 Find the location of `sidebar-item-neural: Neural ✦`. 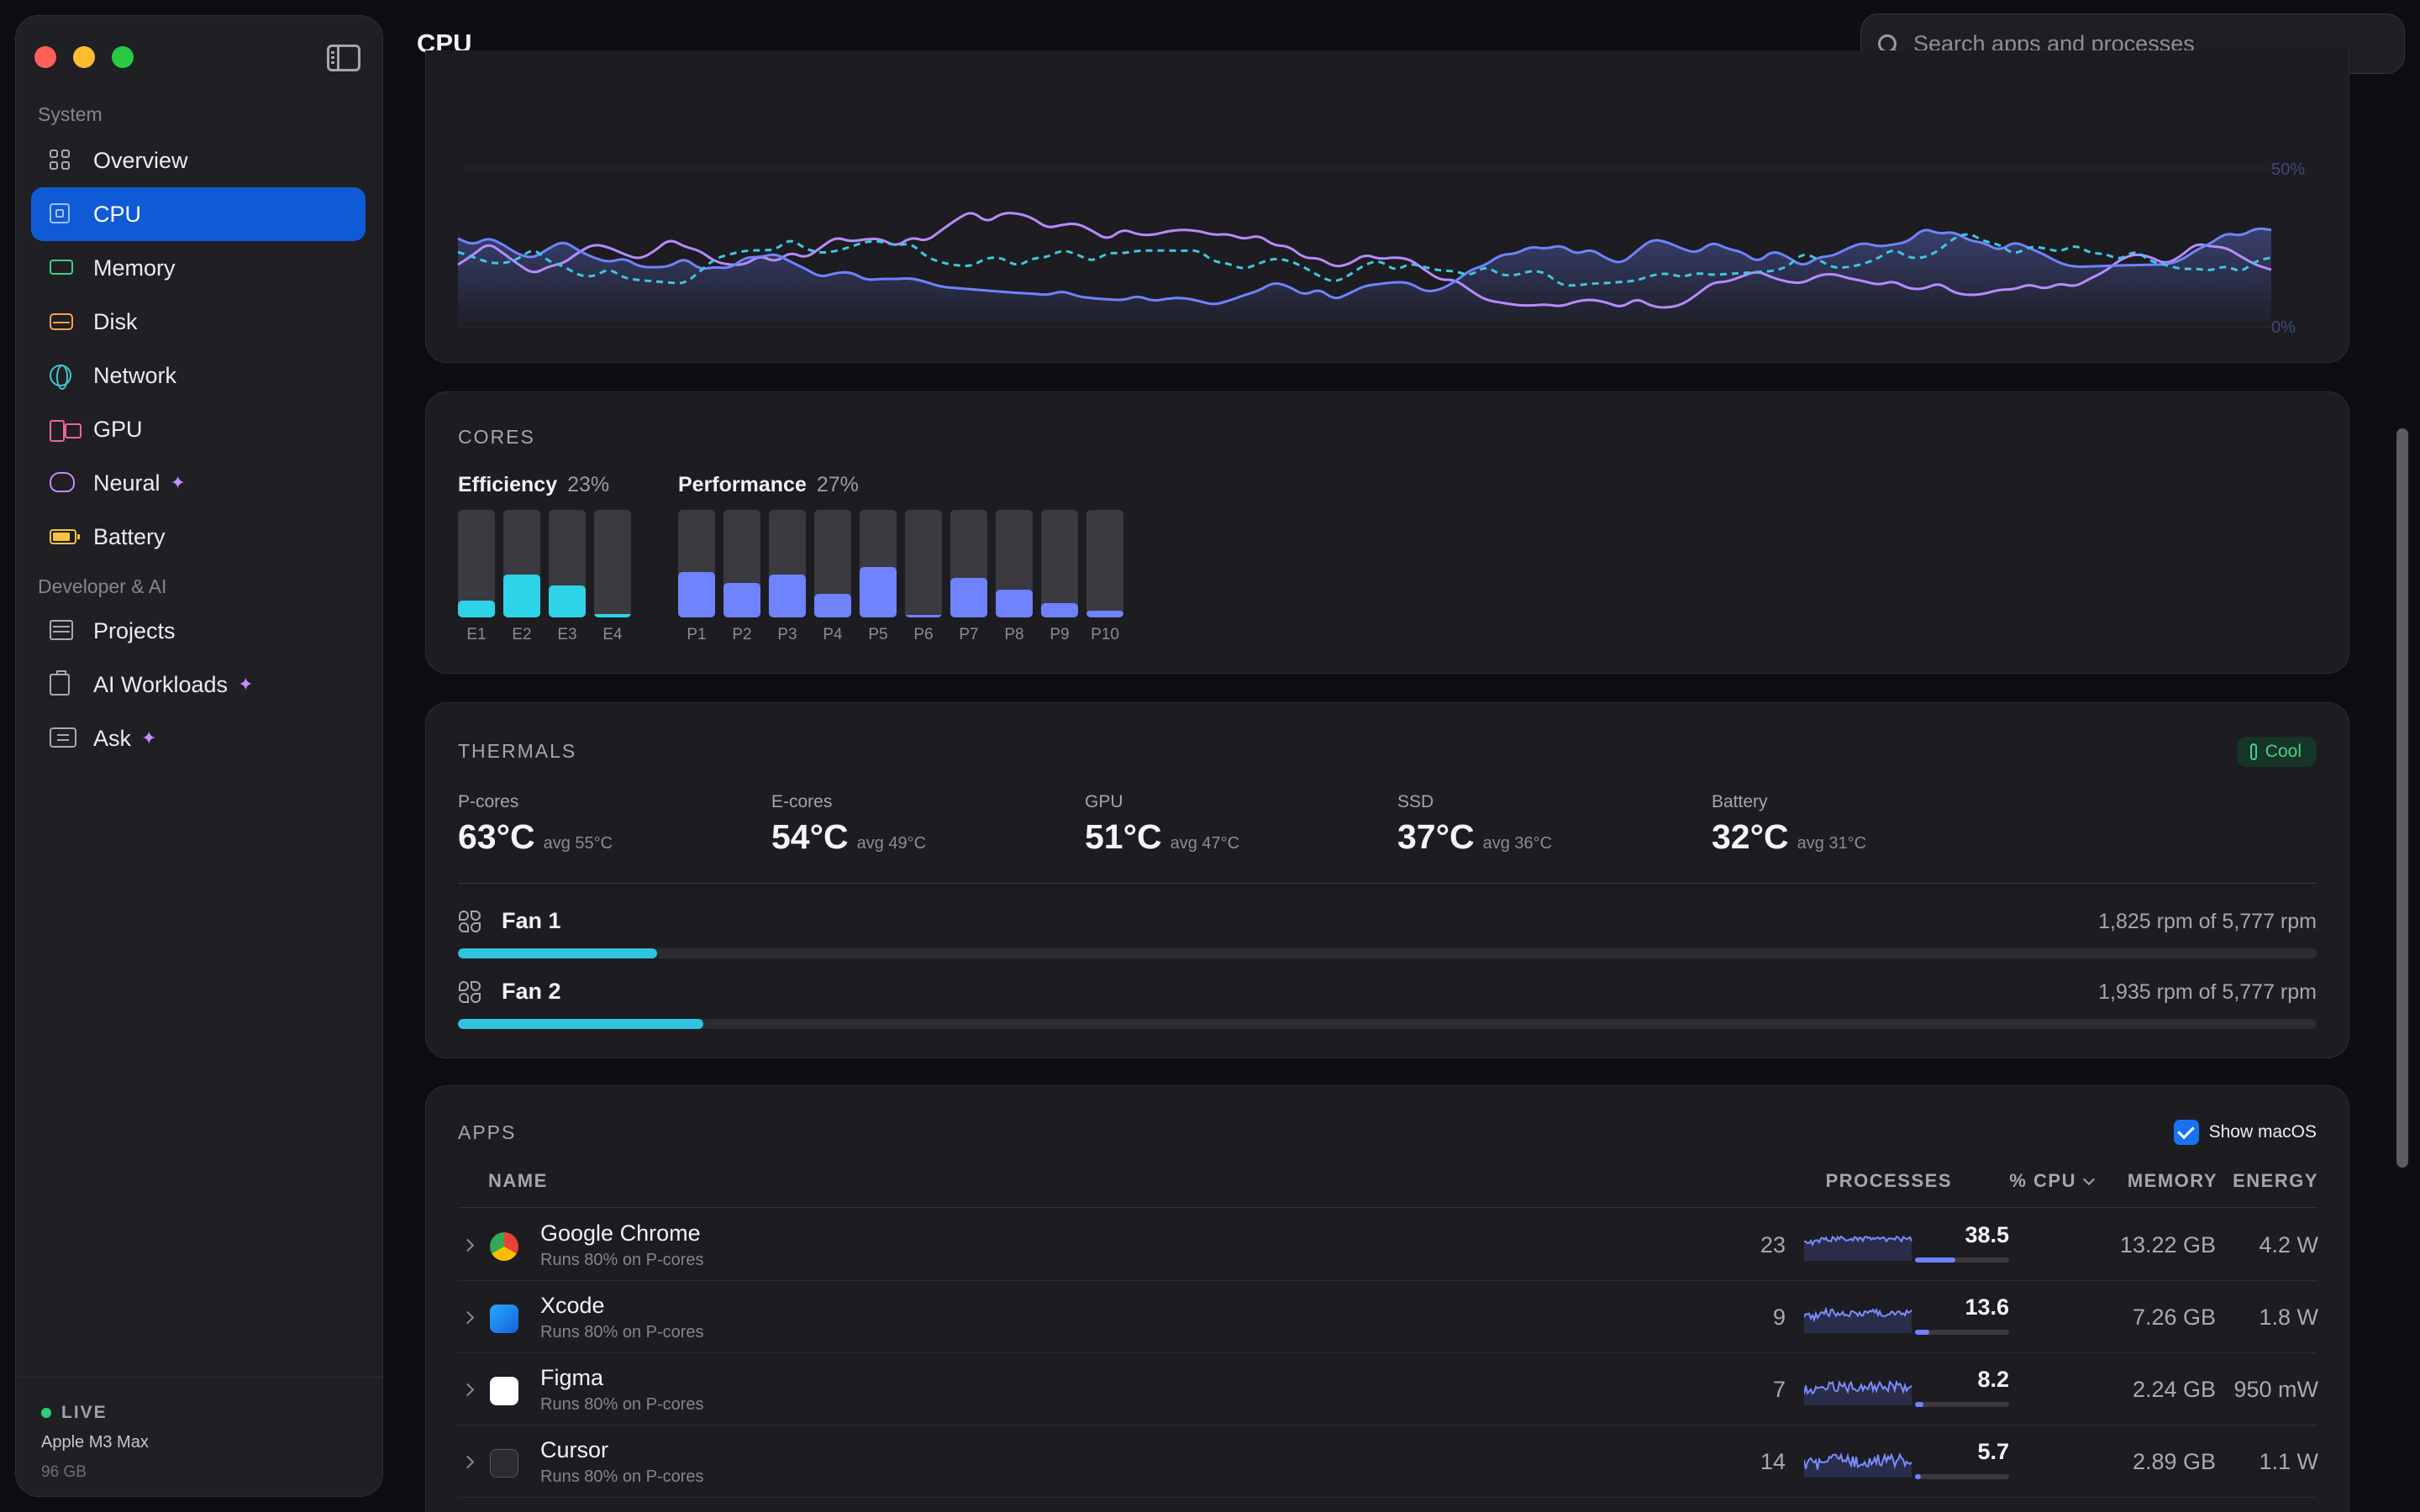

sidebar-item-neural: Neural ✦ is located at coordinates (199, 483).